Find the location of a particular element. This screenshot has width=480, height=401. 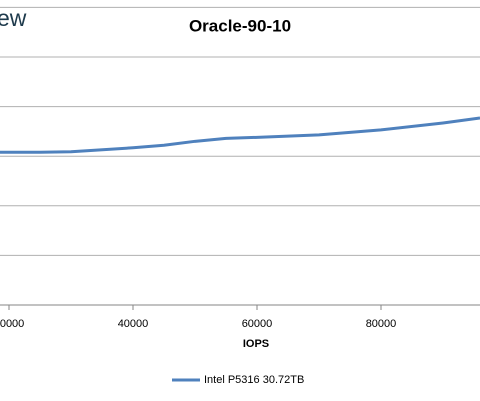

data-line is located at coordinates (240, 135).